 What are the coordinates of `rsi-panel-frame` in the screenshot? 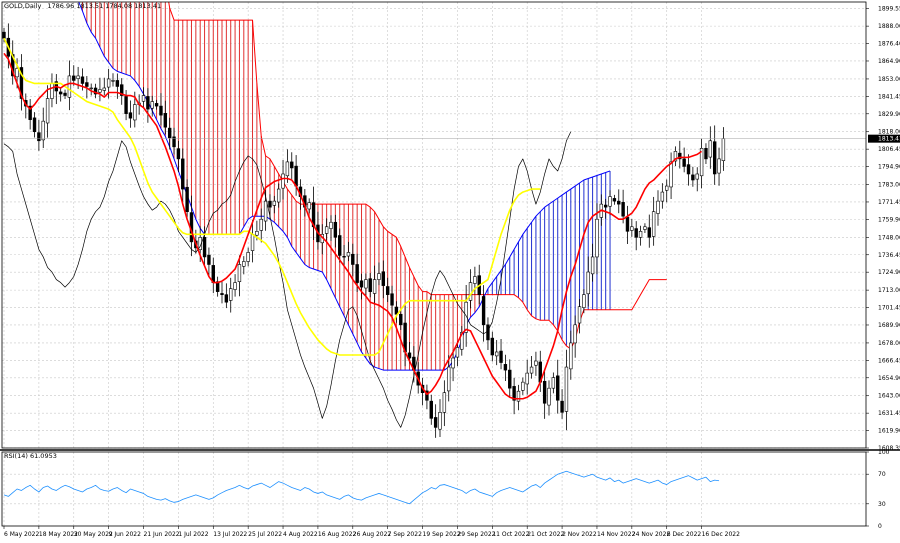 It's located at (434, 489).